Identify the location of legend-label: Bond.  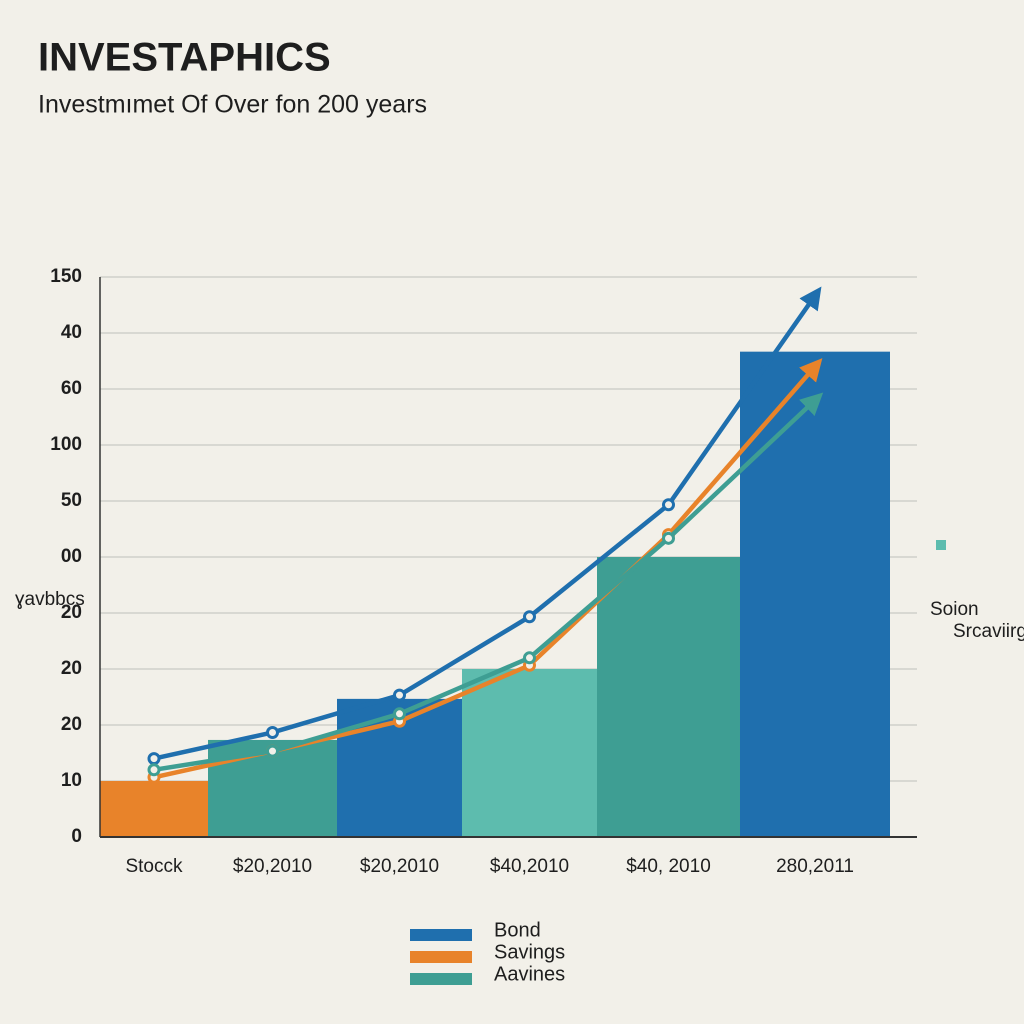
(517, 930).